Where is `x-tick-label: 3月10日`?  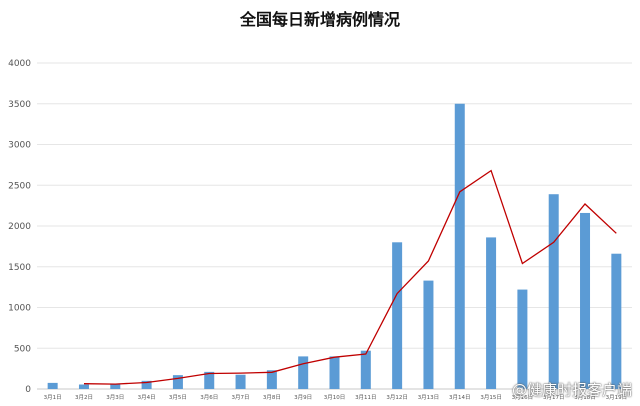 x-tick-label: 3月10日 is located at coordinates (335, 397).